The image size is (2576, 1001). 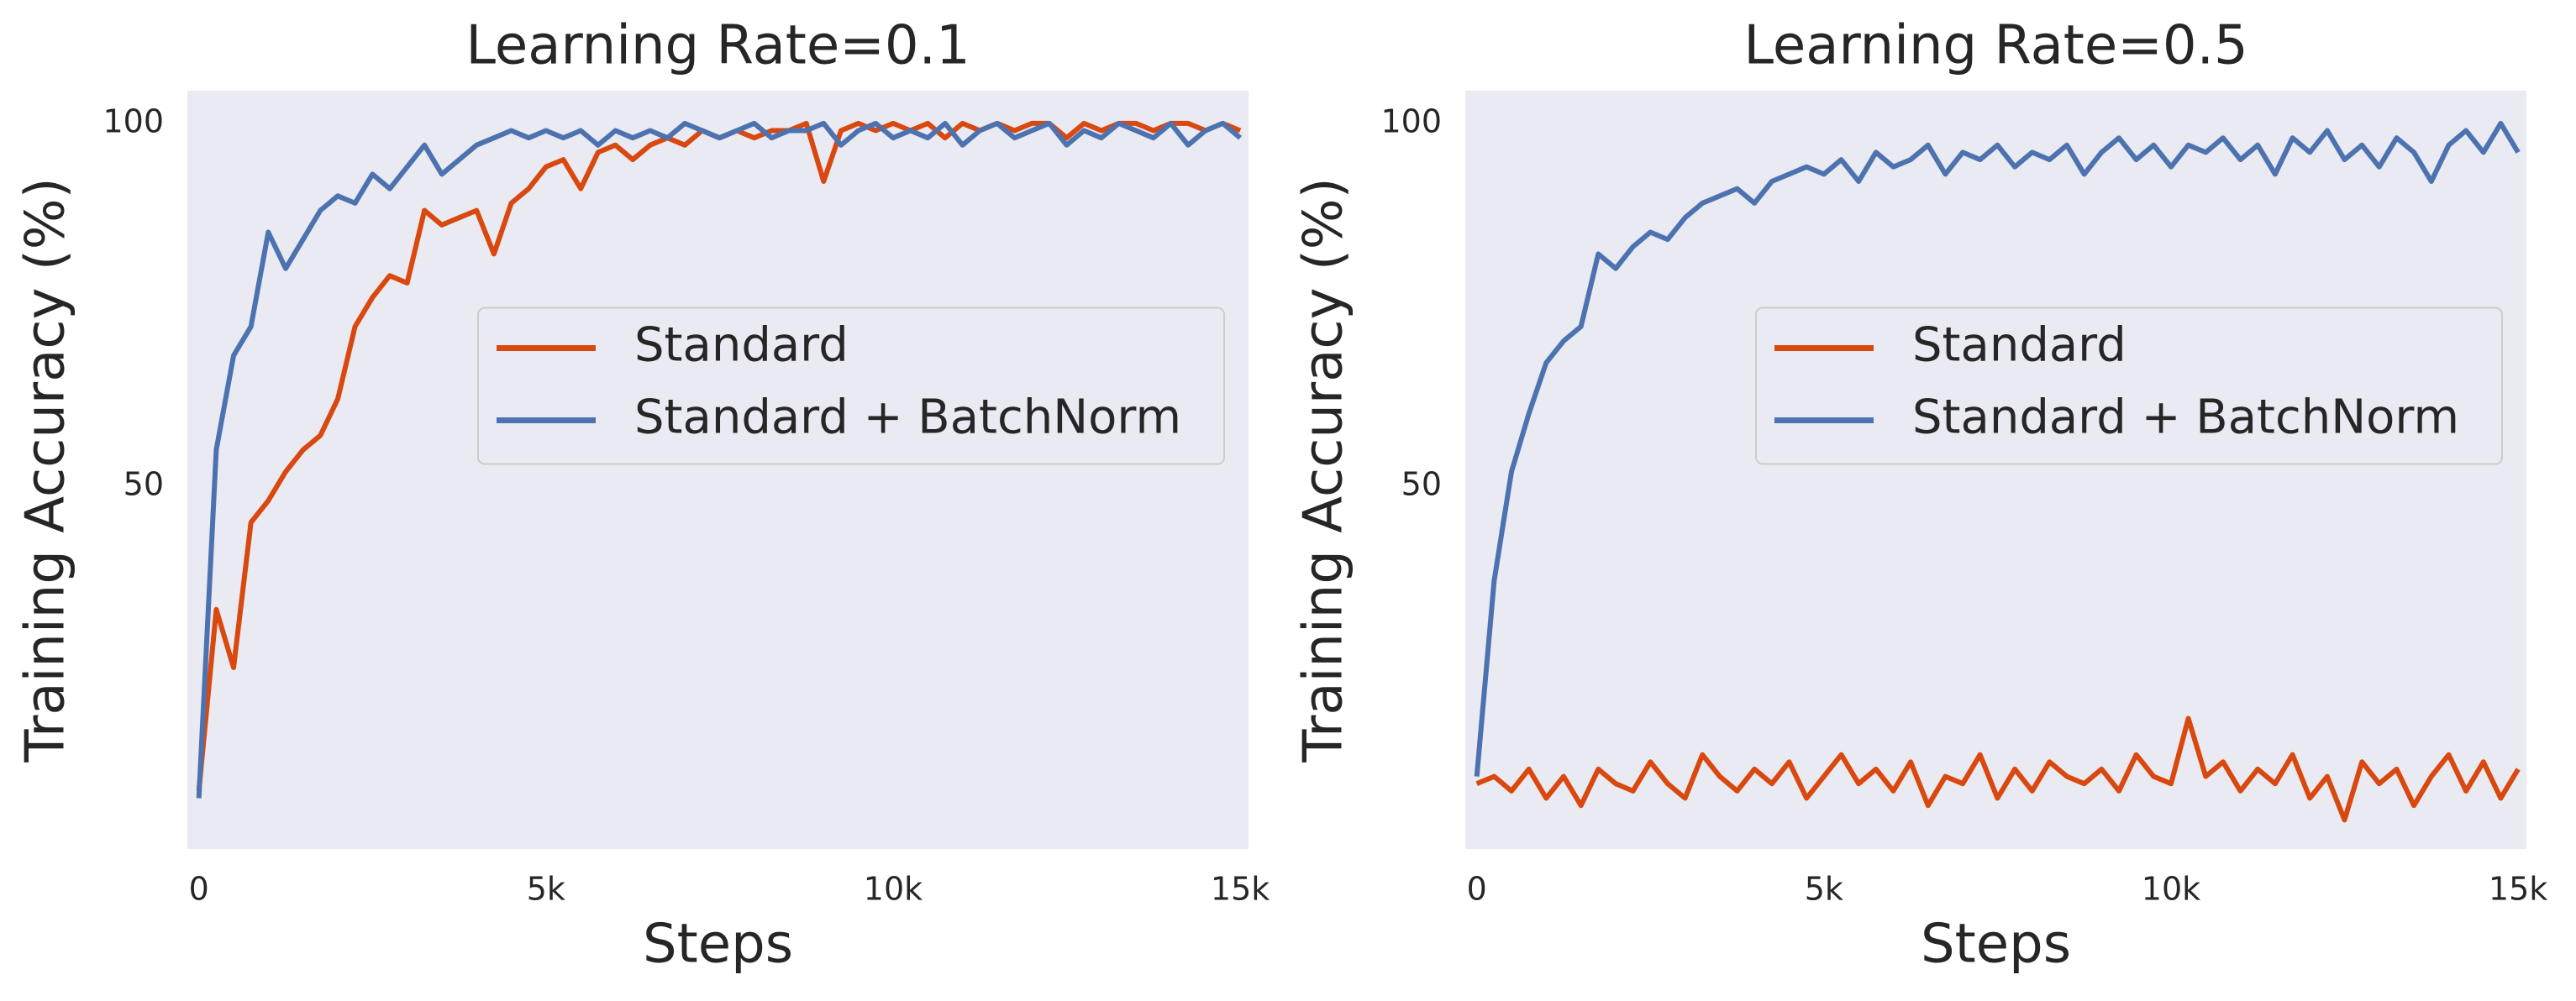 I want to click on chart-title: Learning Rate=0.1, so click(x=717, y=46).